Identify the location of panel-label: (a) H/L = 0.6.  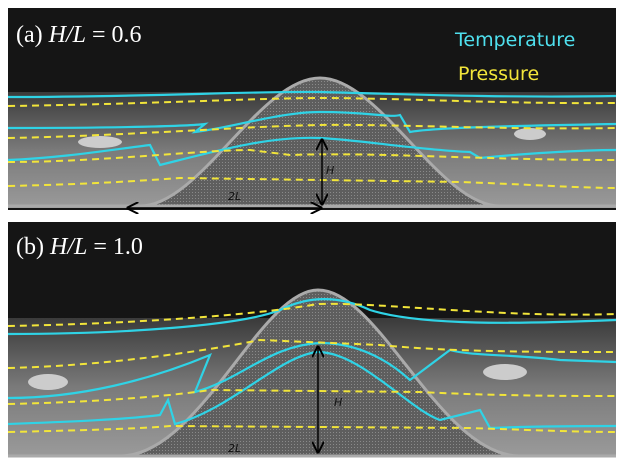
(79, 35).